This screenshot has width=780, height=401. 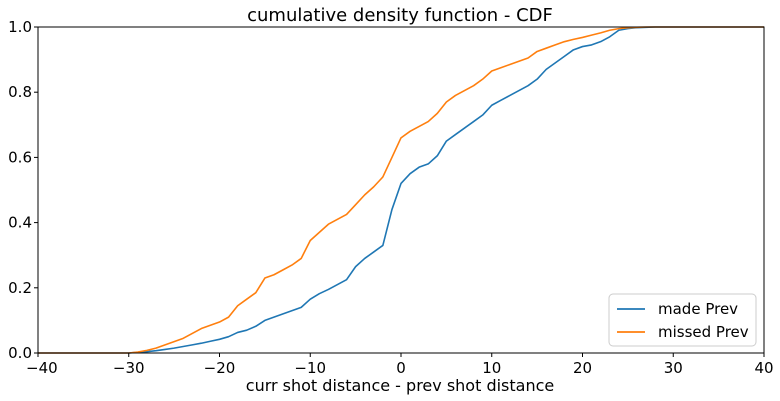 What do you see at coordinates (20, 353) in the screenshot?
I see `y-tick-label: 0.0` at bounding box center [20, 353].